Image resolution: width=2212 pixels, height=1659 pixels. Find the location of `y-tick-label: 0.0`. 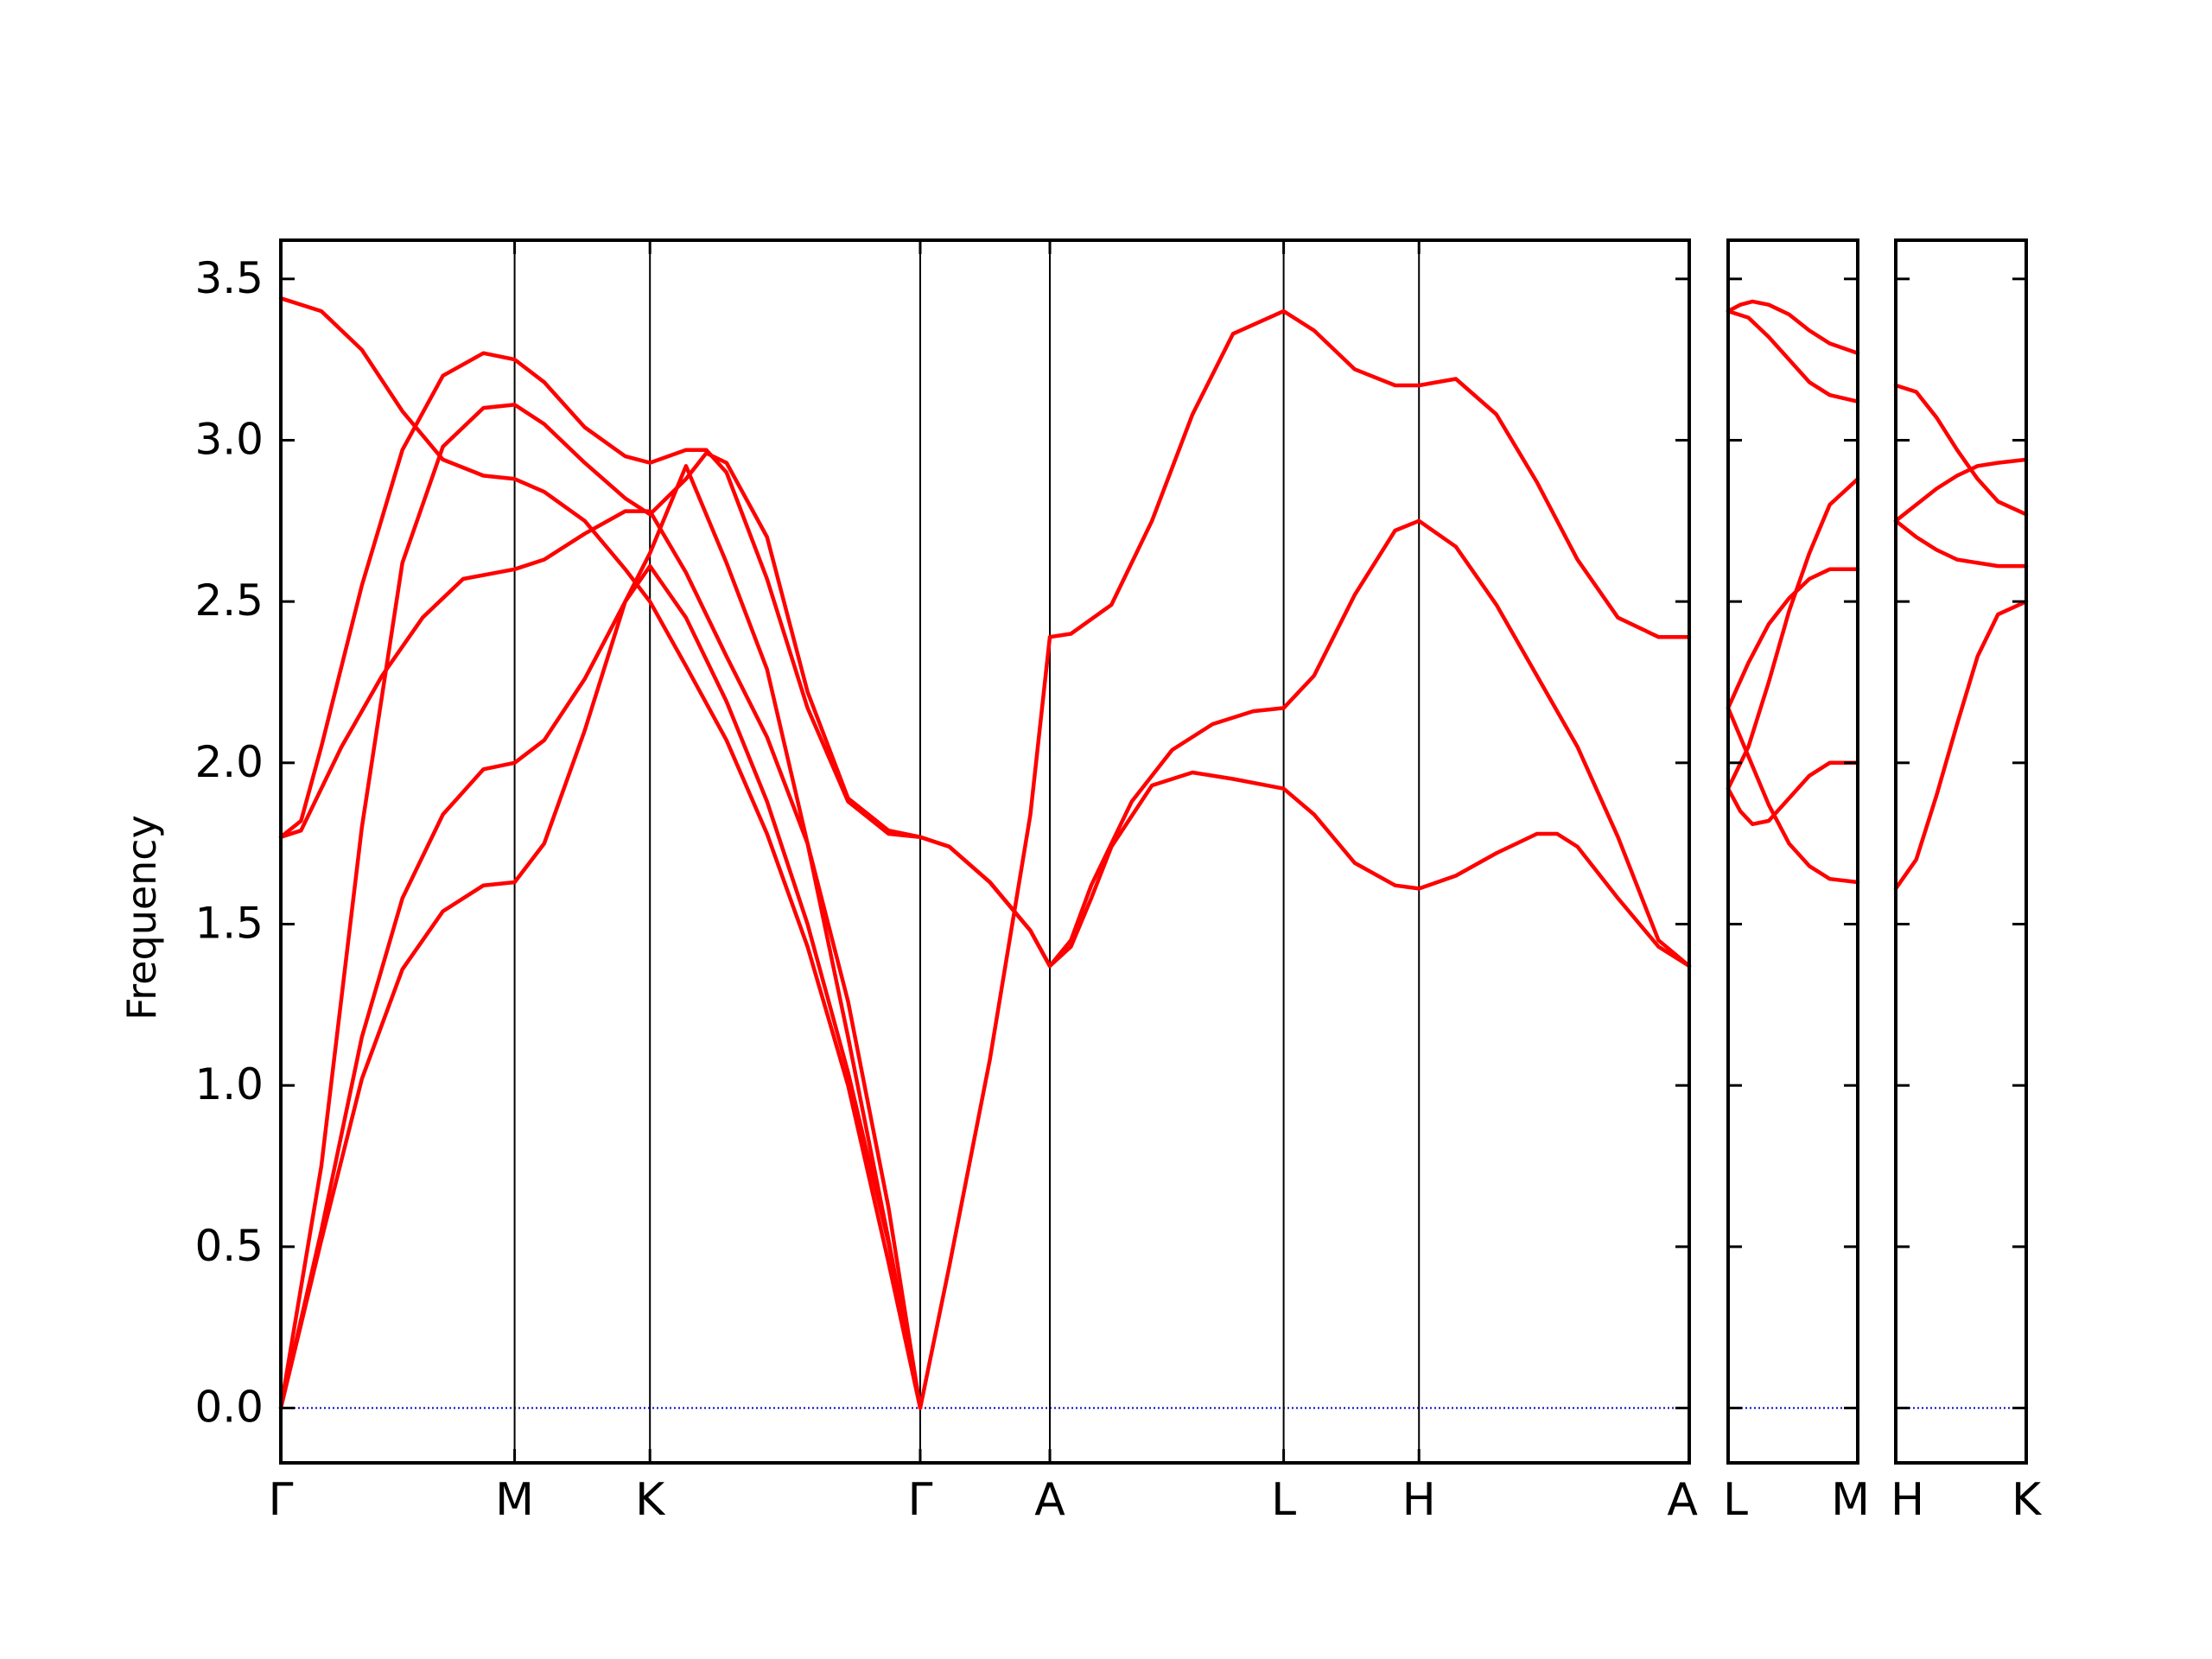

y-tick-label: 0.0 is located at coordinates (229, 1407).